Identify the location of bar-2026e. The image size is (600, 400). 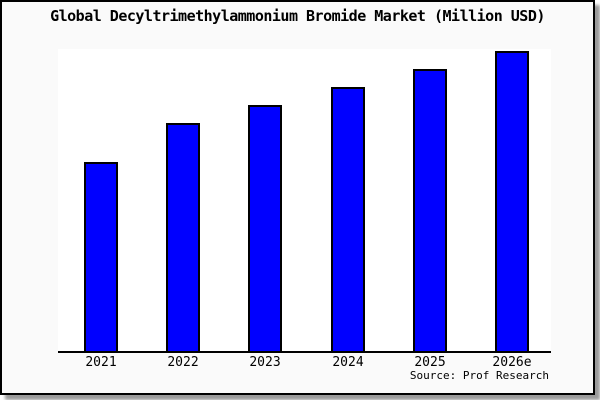
(512, 201).